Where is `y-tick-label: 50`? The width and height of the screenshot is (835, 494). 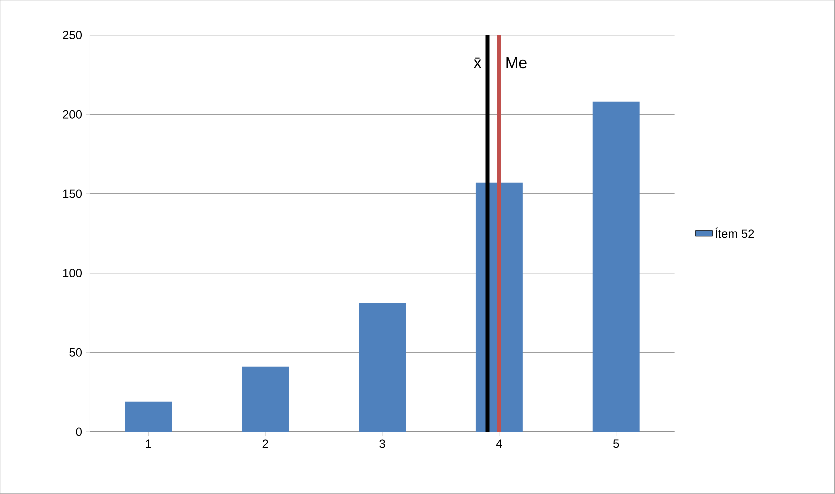
y-tick-label: 50 is located at coordinates (76, 352).